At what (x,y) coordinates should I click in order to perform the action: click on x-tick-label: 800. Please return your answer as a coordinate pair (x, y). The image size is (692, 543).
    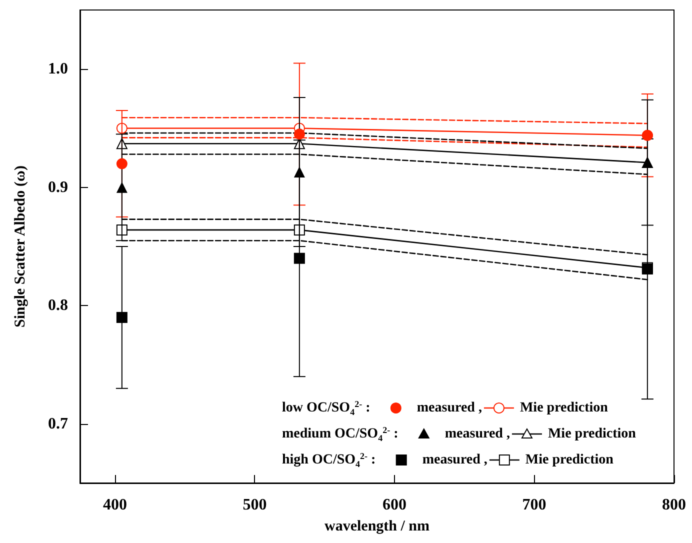
    Looking at the image, I should click on (674, 505).